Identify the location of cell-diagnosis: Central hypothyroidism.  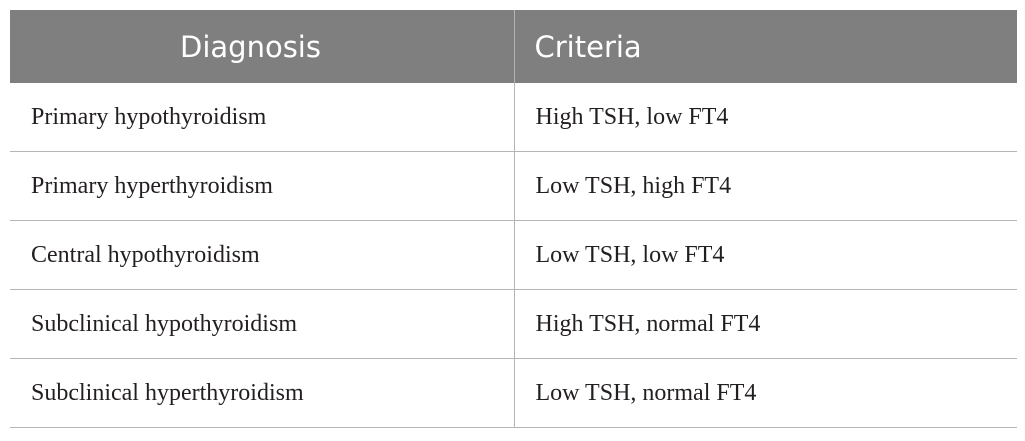
(262, 255).